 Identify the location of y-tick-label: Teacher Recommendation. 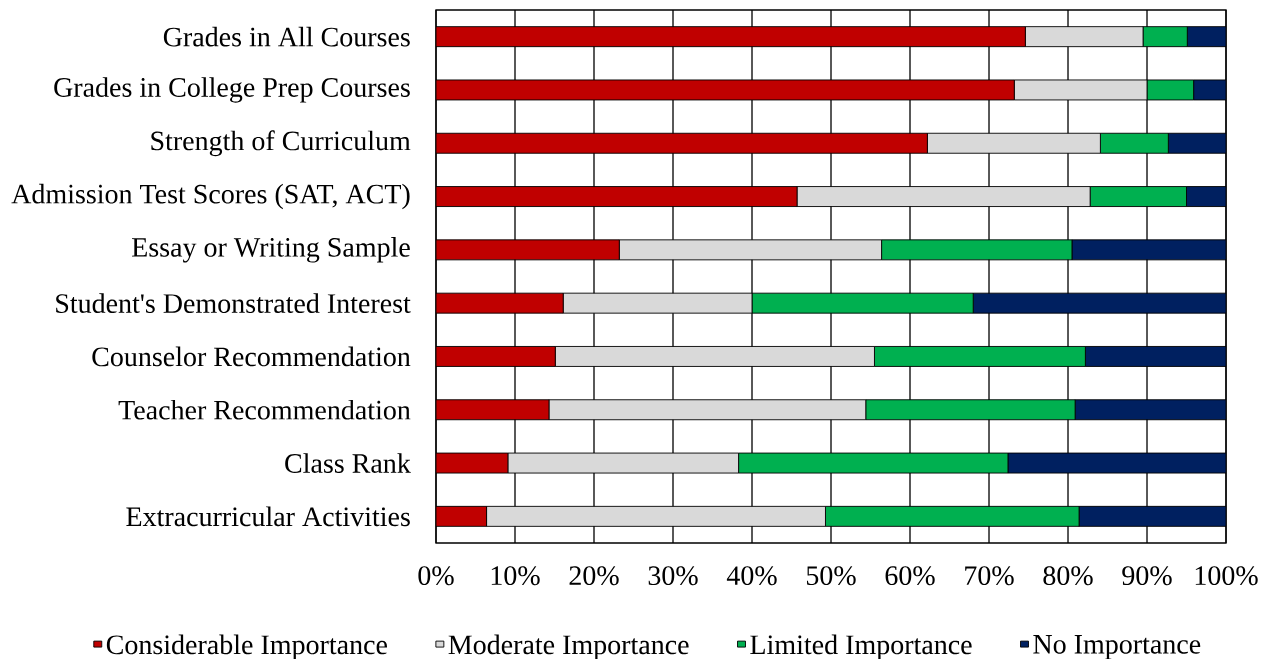
(264, 409).